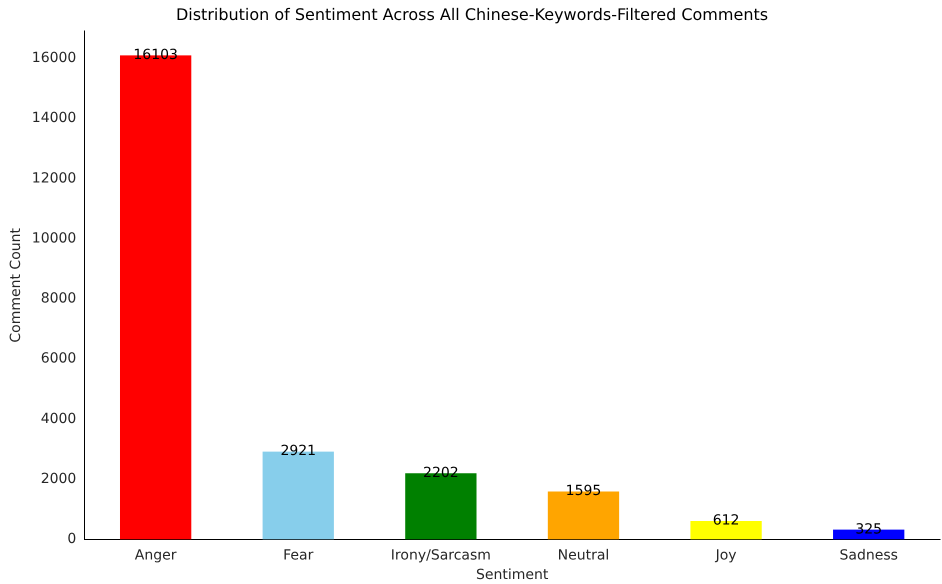  I want to click on x-tick-label: Sadness, so click(868, 555).